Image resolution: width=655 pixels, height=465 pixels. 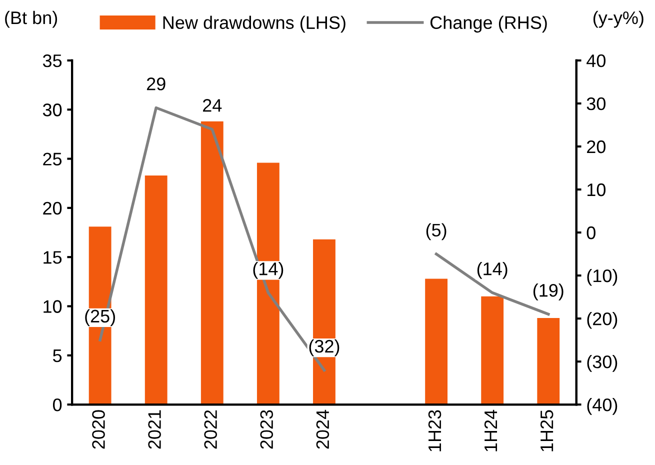 I want to click on y2-axis-title: (y-y%), so click(x=618, y=19).